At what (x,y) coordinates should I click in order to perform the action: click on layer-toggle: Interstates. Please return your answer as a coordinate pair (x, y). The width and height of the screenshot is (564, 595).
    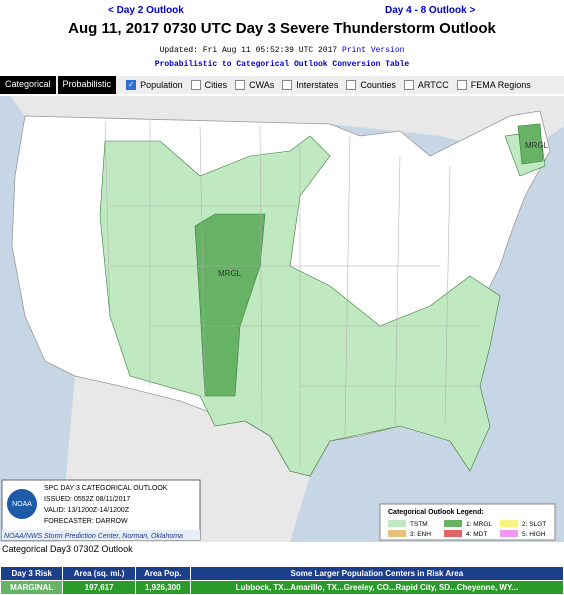
    Looking at the image, I should click on (310, 85).